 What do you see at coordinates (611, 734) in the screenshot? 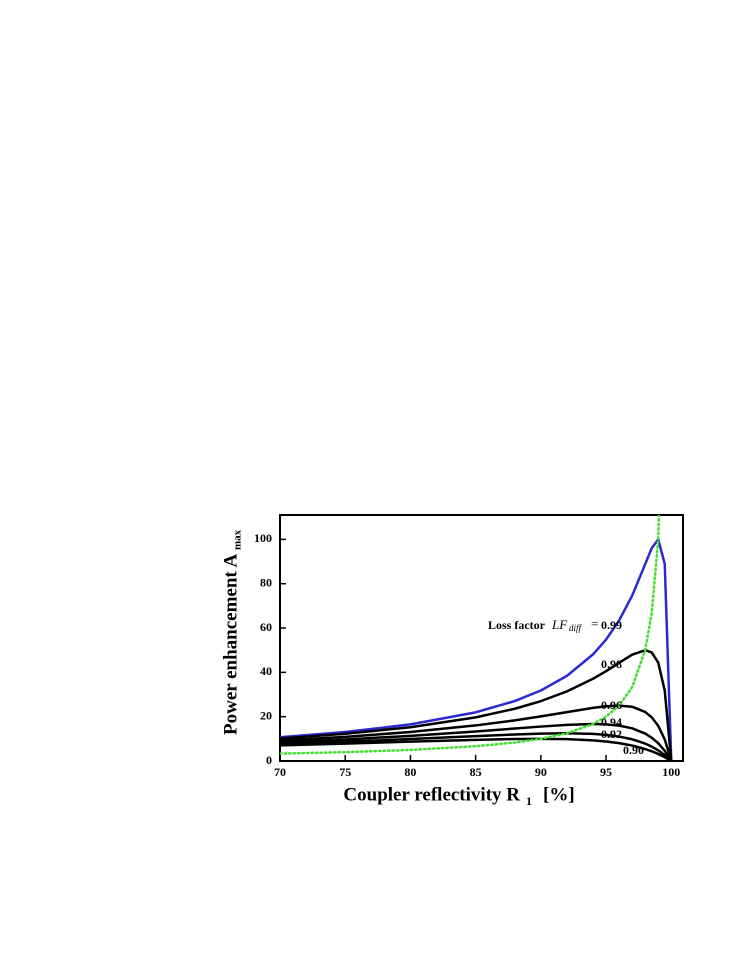
I see `curve-label: 0.92` at bounding box center [611, 734].